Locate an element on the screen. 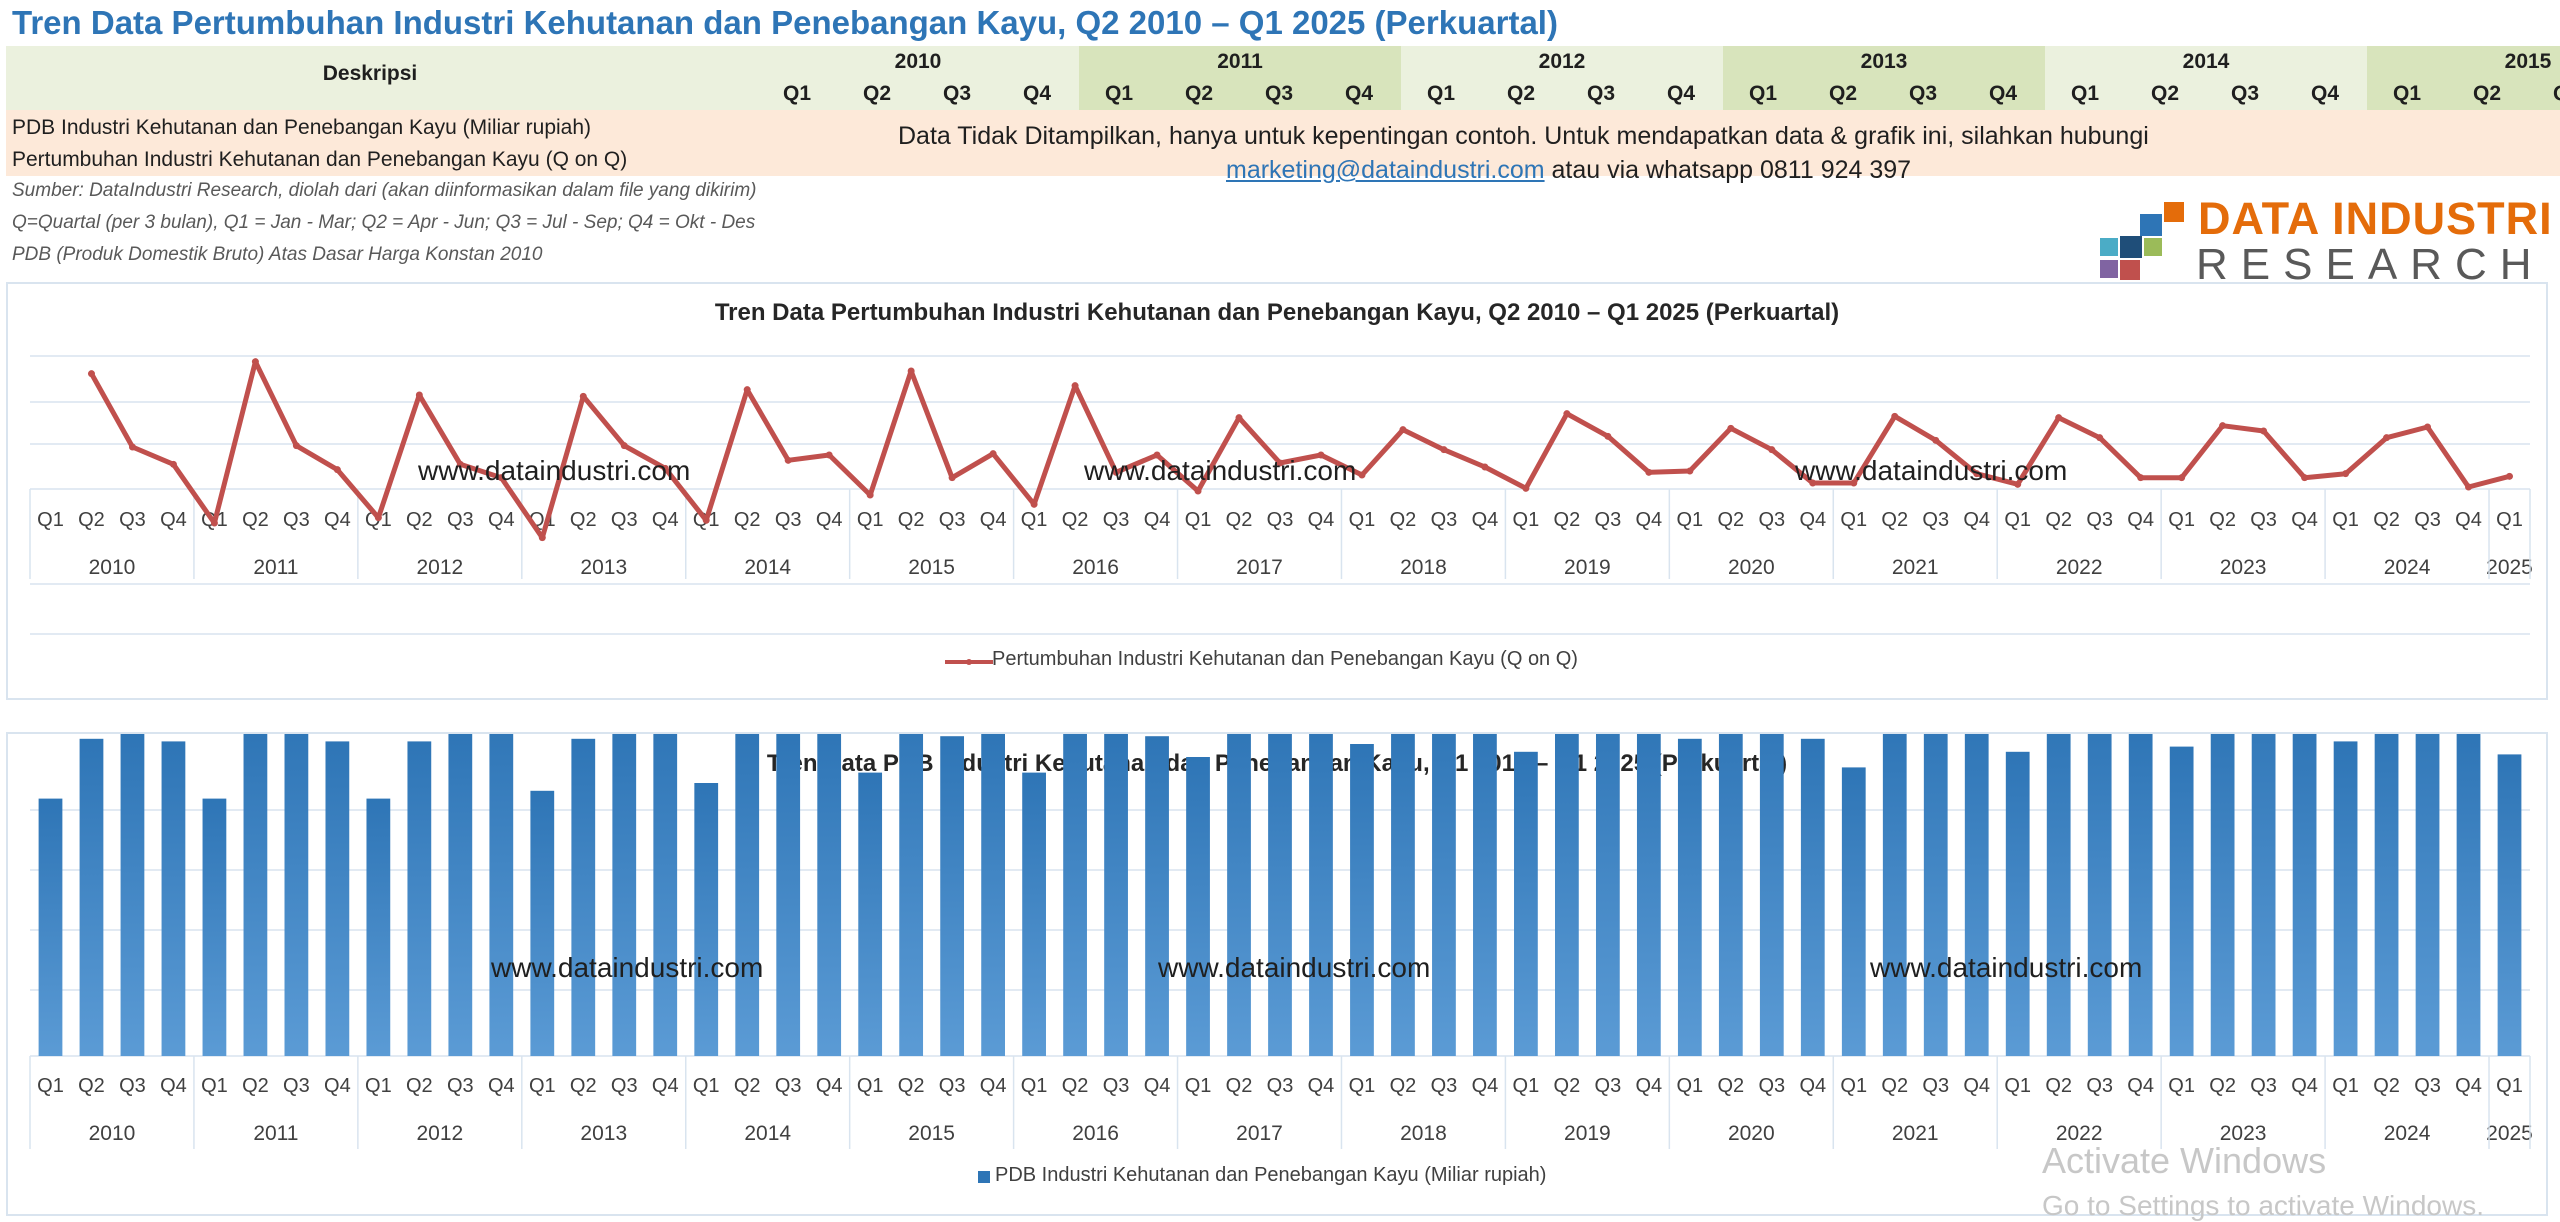 Image resolution: width=2560 pixels, height=1222 pixels. year-tick-label: 2019 is located at coordinates (1587, 1133).